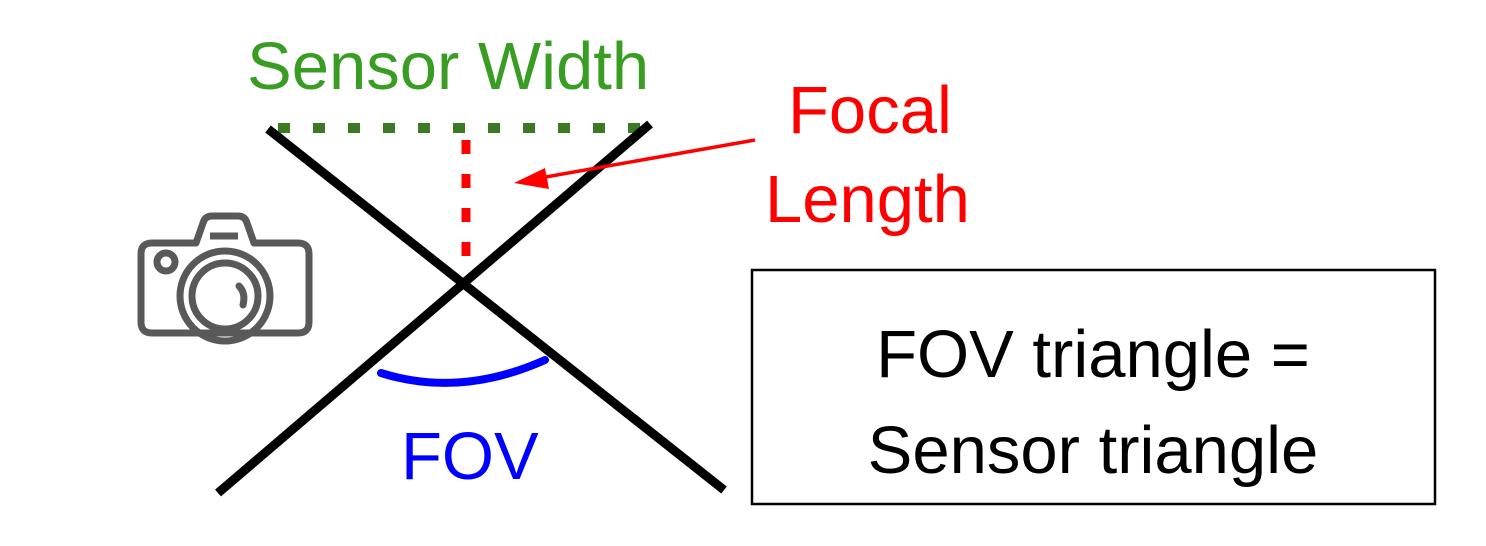  Describe the element at coordinates (225, 278) in the screenshot. I see `camera-icon` at that location.